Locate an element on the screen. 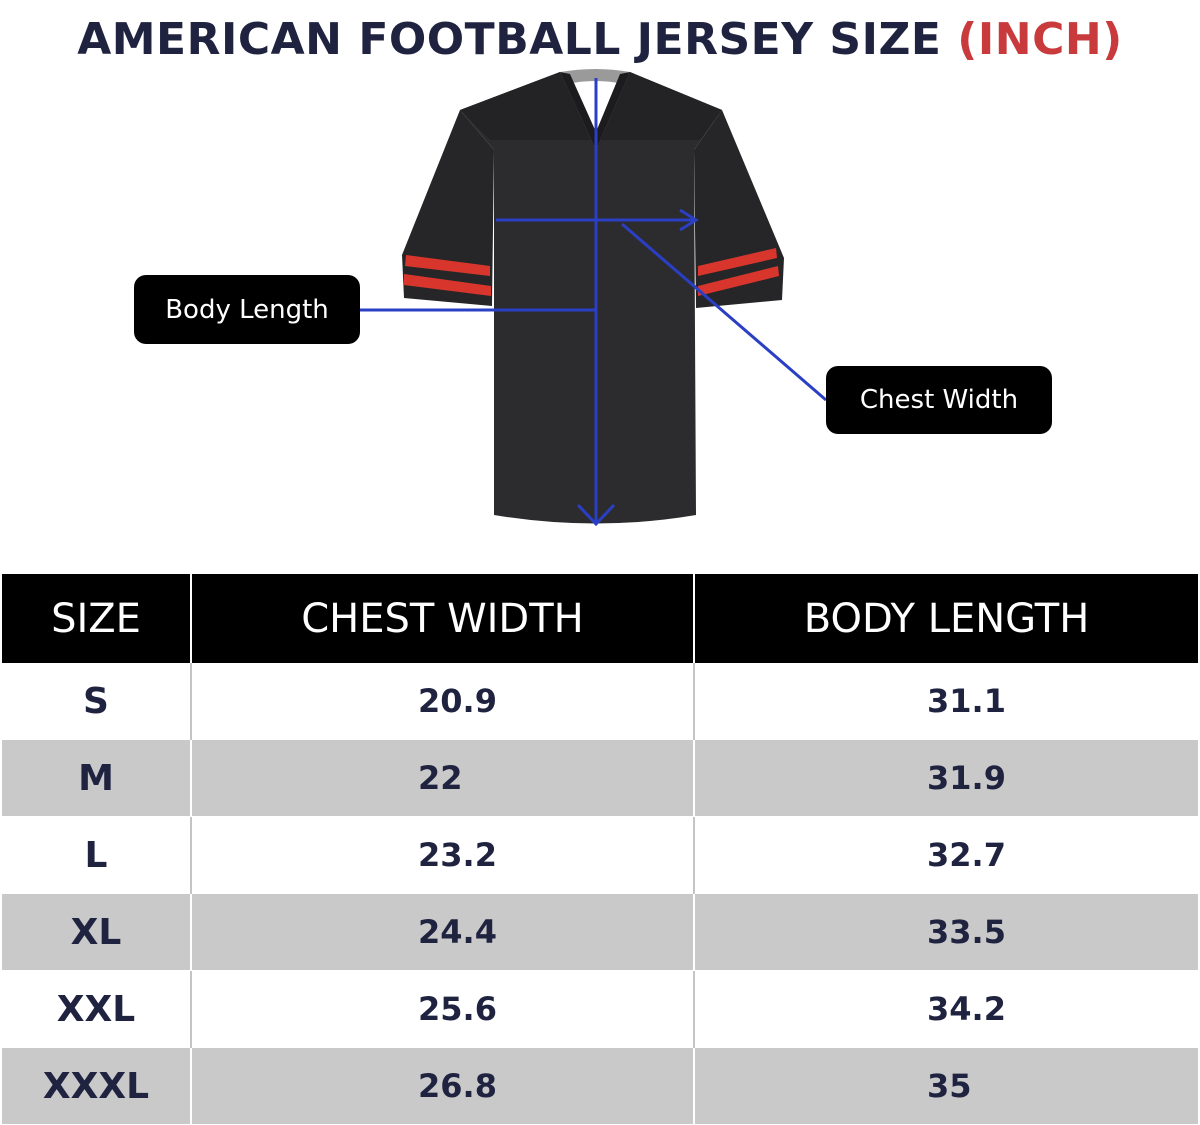 The width and height of the screenshot is (1200, 1125). chest-width-arrow is located at coordinates (689, 220).